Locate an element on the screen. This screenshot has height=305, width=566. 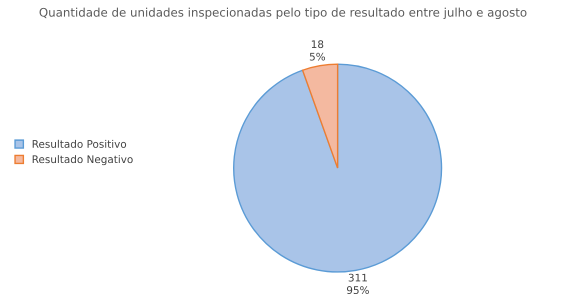
chart-title: Quantidade de unidades inspecionadas pelo tipo de resultado entre julho e agosto is located at coordinates (283, 14).